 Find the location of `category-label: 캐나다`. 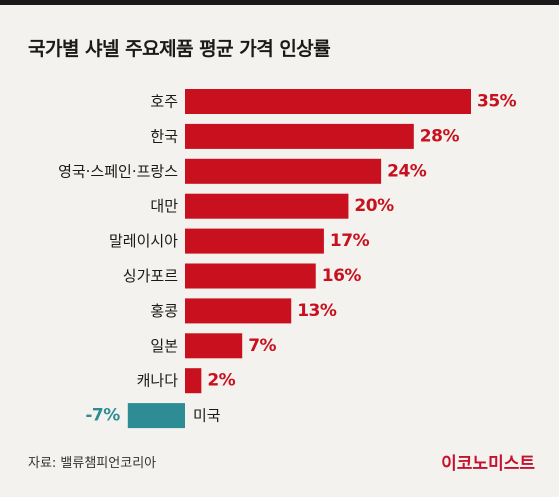

category-label: 캐나다 is located at coordinates (158, 381).